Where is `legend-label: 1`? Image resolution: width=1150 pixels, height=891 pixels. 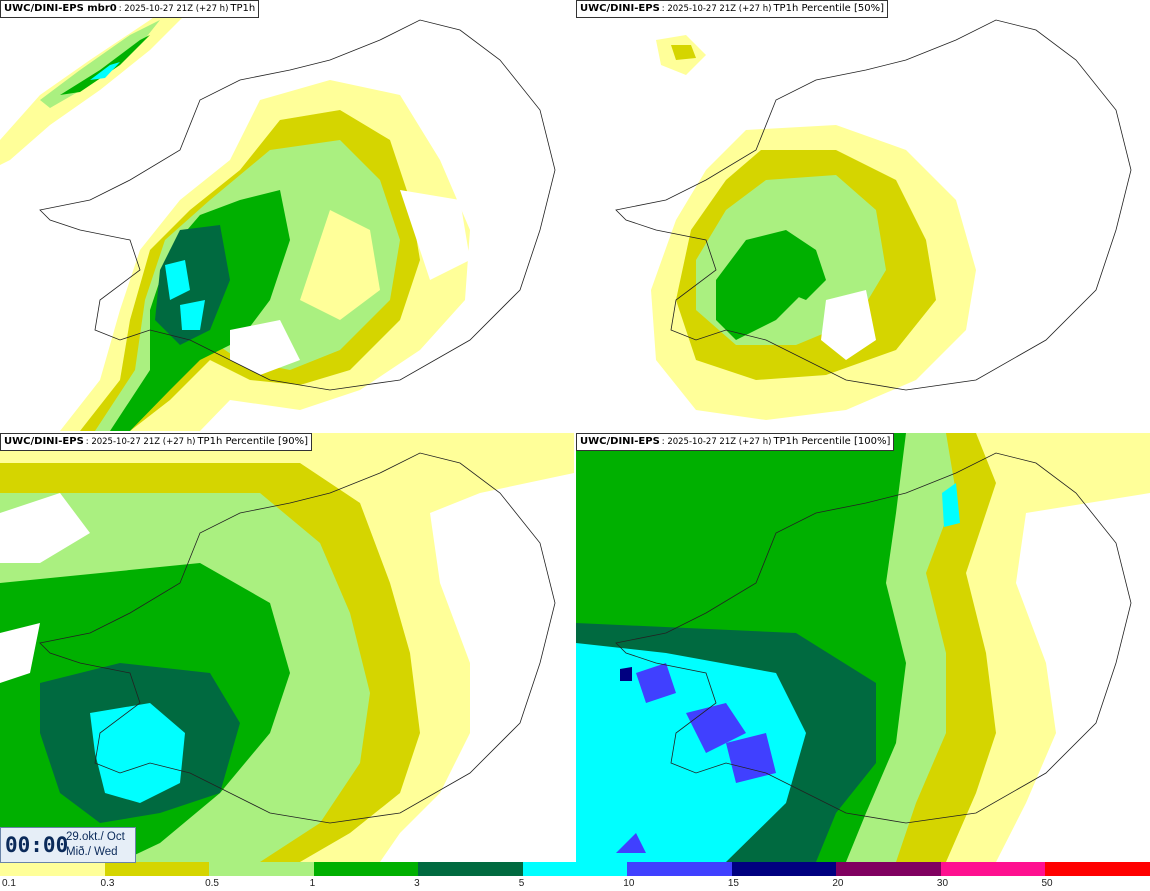 legend-label: 1 is located at coordinates (312, 883).